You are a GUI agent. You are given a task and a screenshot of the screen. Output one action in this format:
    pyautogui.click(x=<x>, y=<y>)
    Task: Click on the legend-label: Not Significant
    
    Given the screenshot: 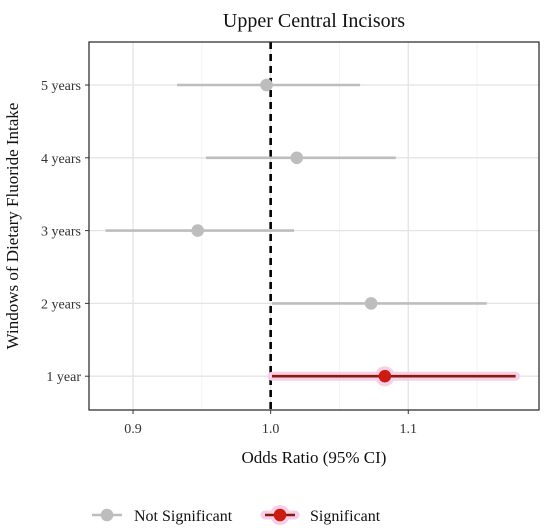 What is the action you would take?
    pyautogui.click(x=183, y=516)
    